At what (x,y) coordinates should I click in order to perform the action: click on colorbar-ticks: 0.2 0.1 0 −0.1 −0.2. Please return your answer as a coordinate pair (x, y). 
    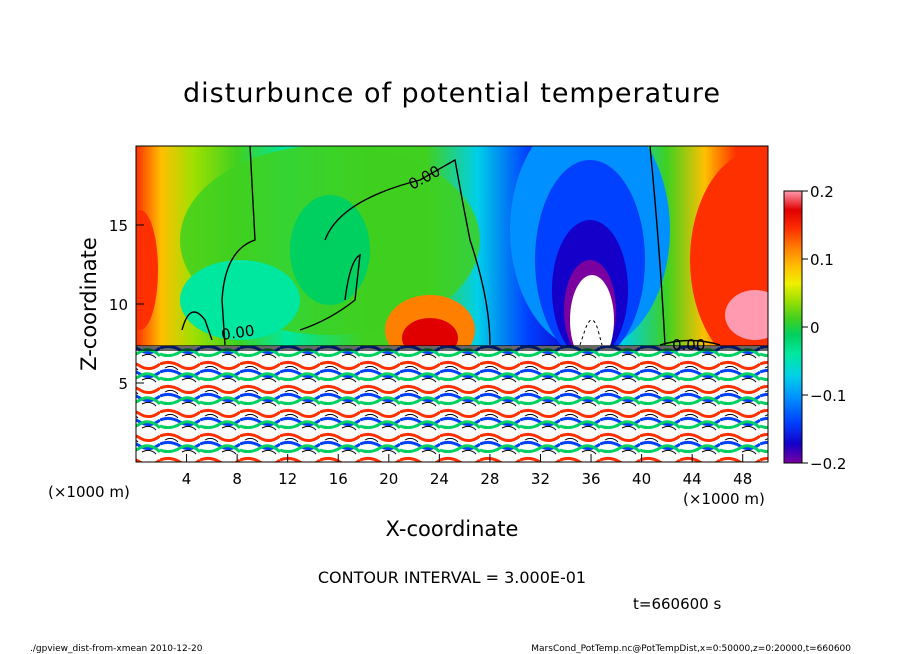
    Looking at the image, I should click on (824, 328).